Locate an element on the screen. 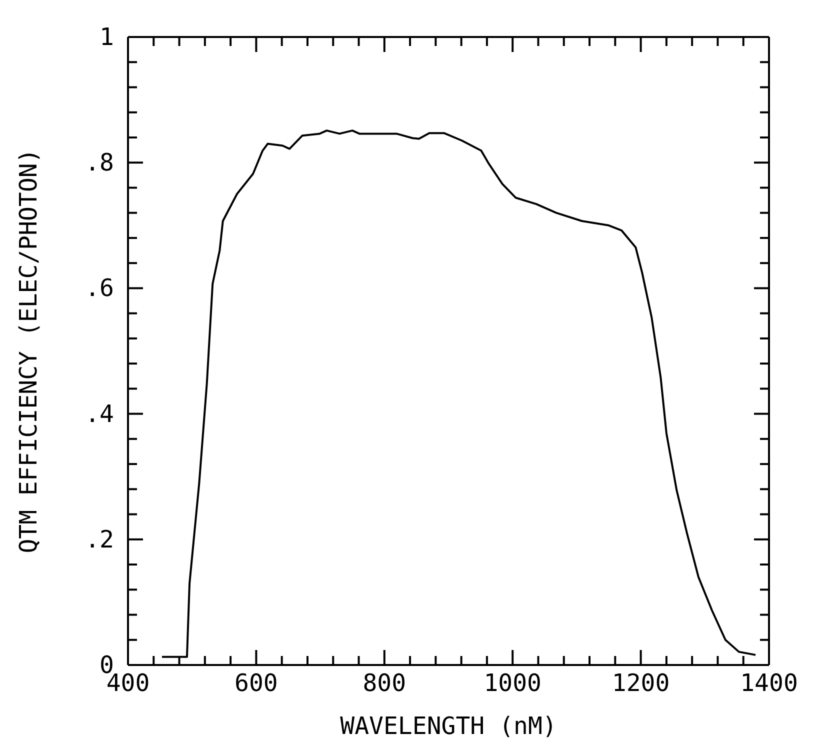 This screenshot has width=830, height=748. y-tick-label: .2 is located at coordinates (99, 539).